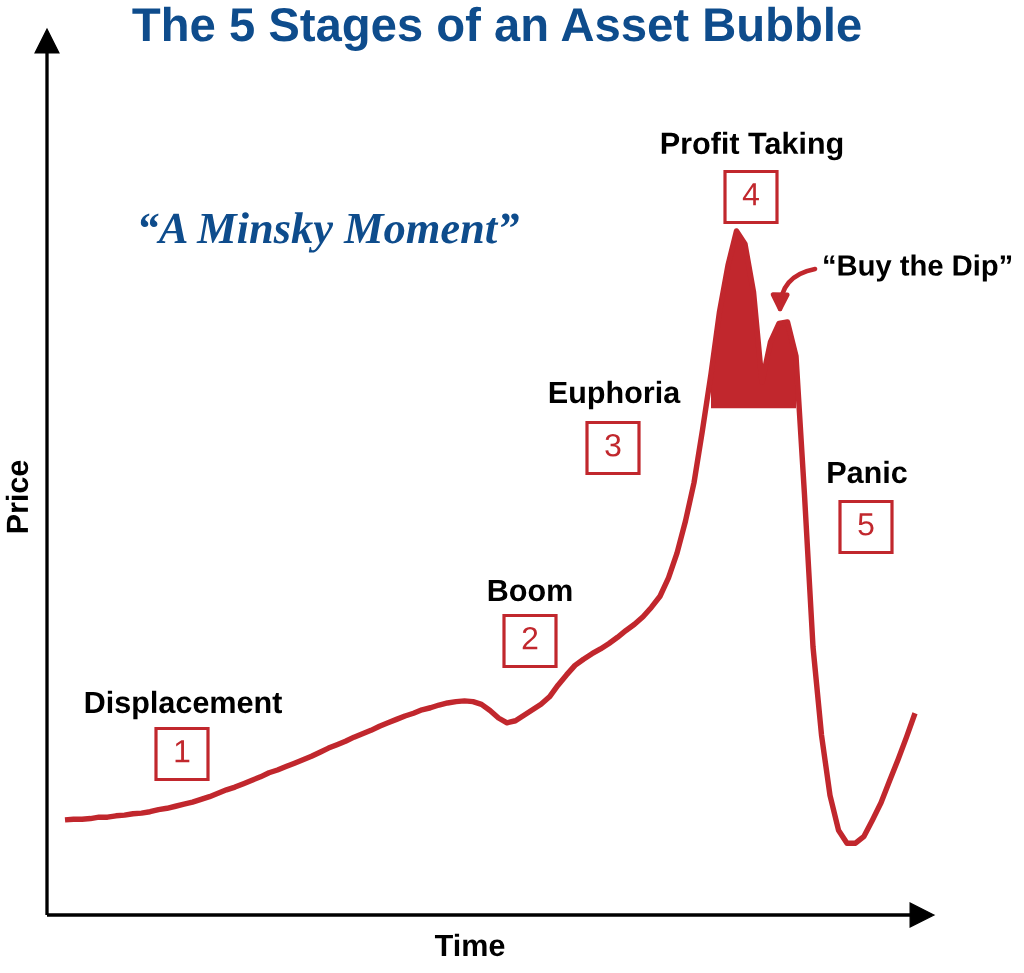 Image resolution: width=1024 pixels, height=973 pixels. I want to click on annotation: 1, so click(182, 751).